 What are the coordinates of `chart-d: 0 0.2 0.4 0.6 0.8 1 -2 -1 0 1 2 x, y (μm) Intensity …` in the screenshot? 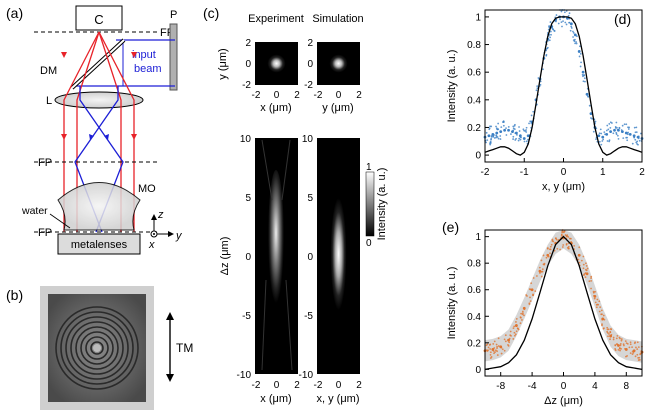 It's located at (545, 101).